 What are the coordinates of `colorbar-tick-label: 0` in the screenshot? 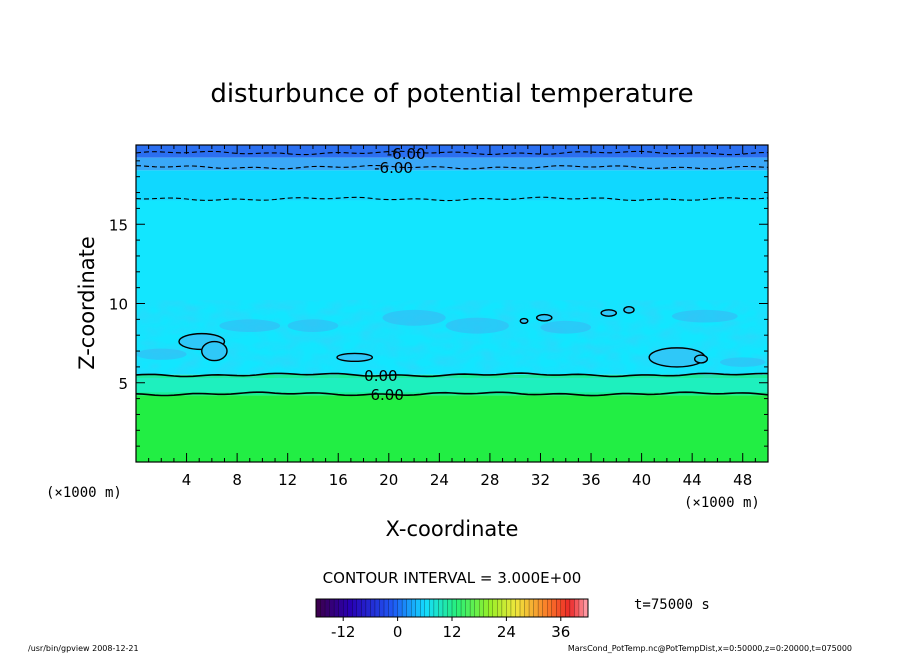 It's located at (398, 632).